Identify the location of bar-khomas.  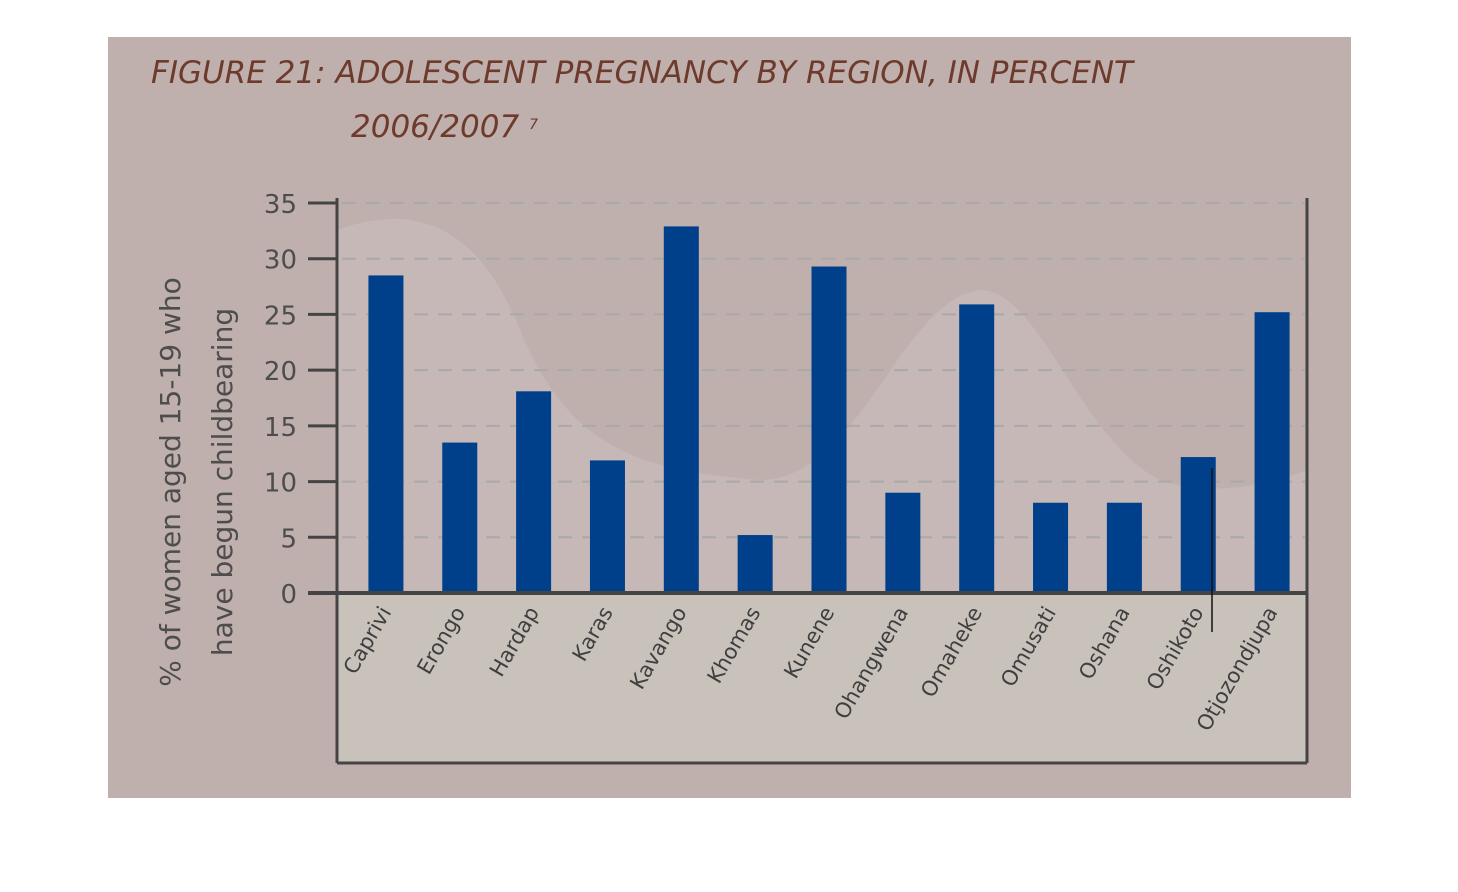
(755, 564).